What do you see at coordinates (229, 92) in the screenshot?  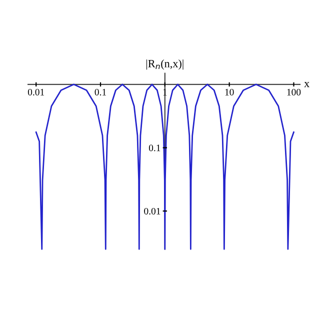 I see `x-tick-label: 10` at bounding box center [229, 92].